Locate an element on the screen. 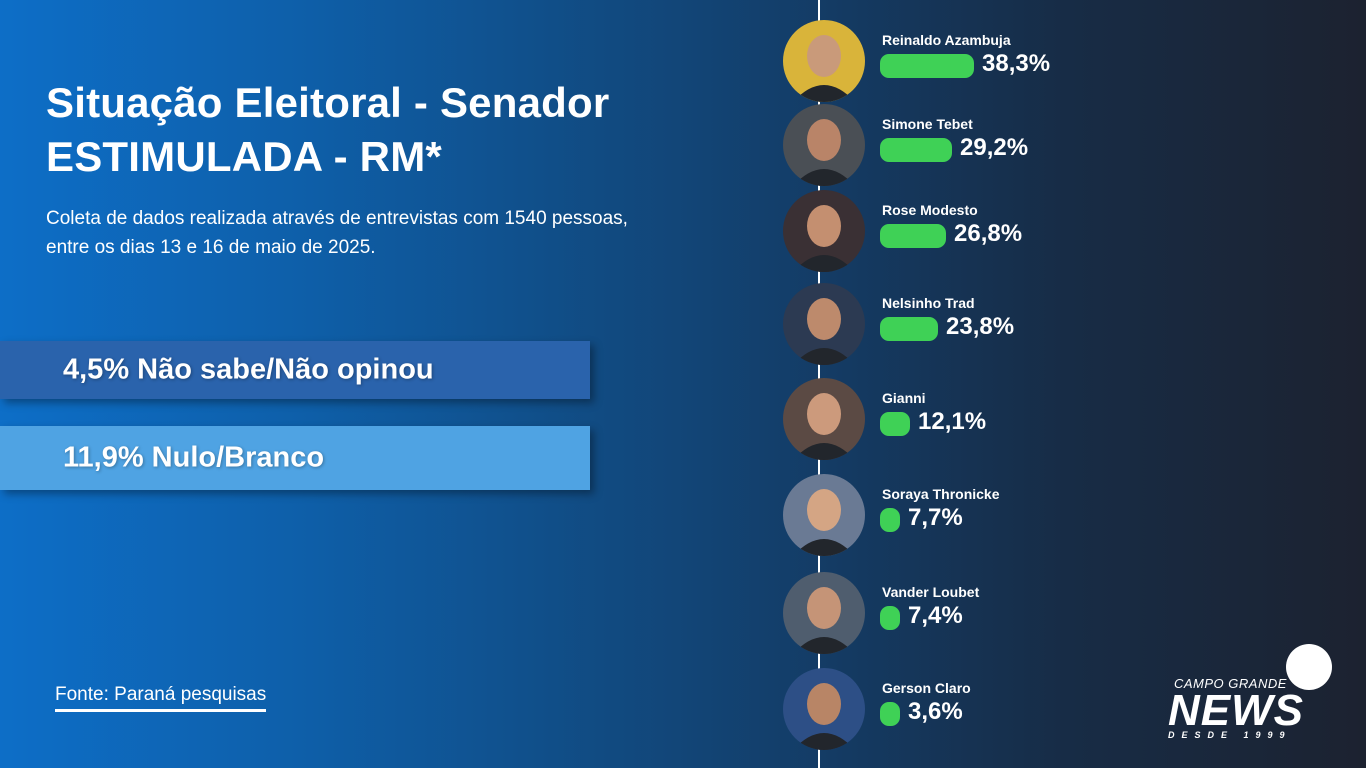 The height and width of the screenshot is (768, 1366). candidate-name: Soraya Thronicke is located at coordinates (941, 494).